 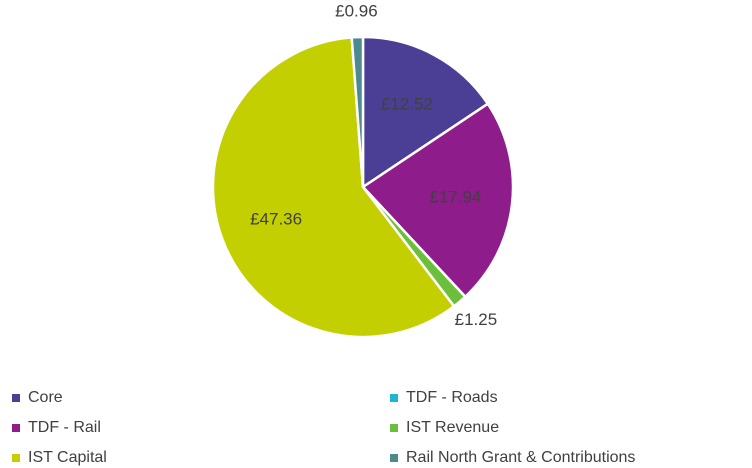 I want to click on legend-label: IST Revenue, so click(x=452, y=427).